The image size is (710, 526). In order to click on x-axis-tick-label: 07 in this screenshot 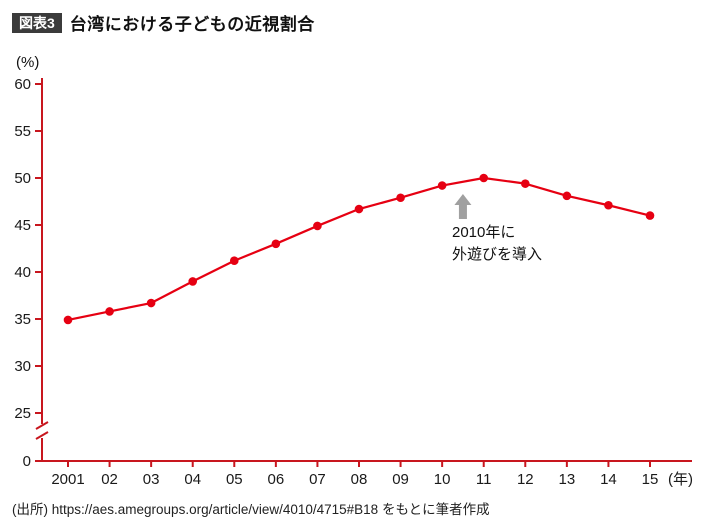, I will do `click(317, 479)`.